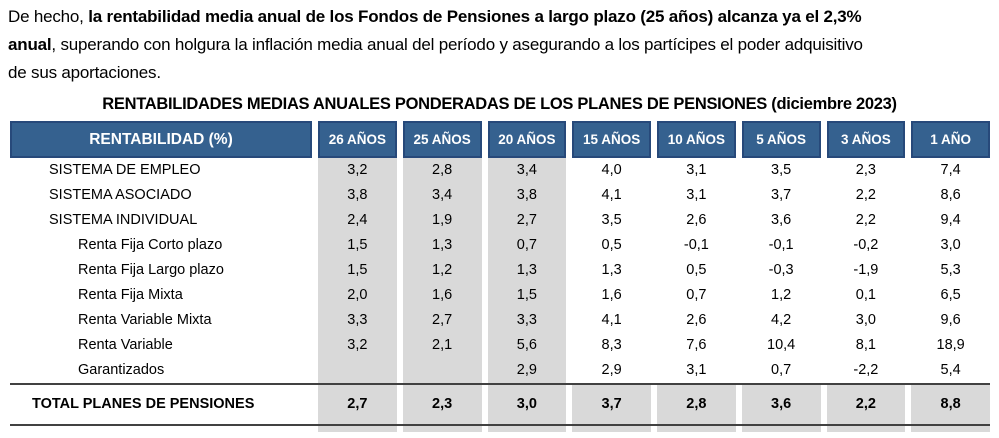 The height and width of the screenshot is (438, 999). What do you see at coordinates (442, 345) in the screenshot?
I see `value-cell: 2,1` at bounding box center [442, 345].